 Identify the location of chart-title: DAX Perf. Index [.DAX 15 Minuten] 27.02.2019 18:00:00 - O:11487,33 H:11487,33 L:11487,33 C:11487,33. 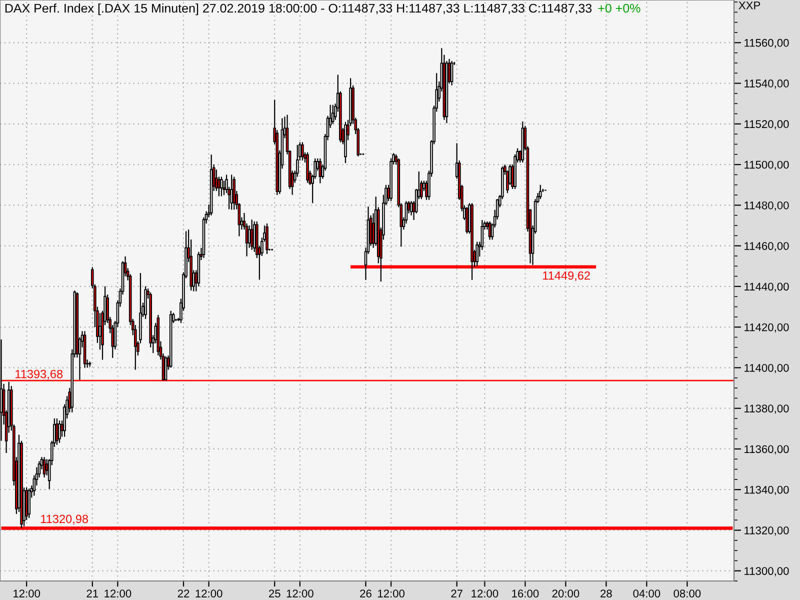
(298, 9).